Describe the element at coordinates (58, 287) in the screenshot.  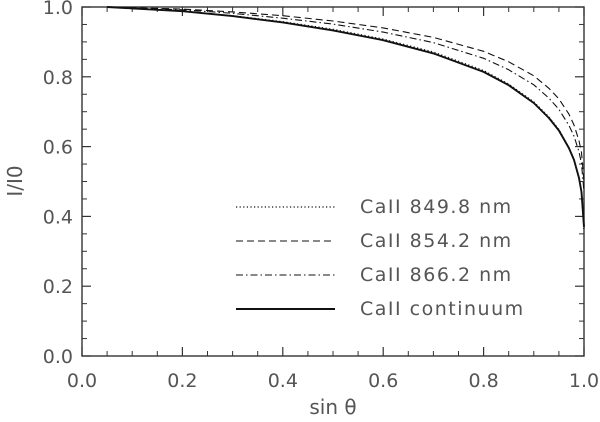
I see `y-tick-label: 0.2` at that location.